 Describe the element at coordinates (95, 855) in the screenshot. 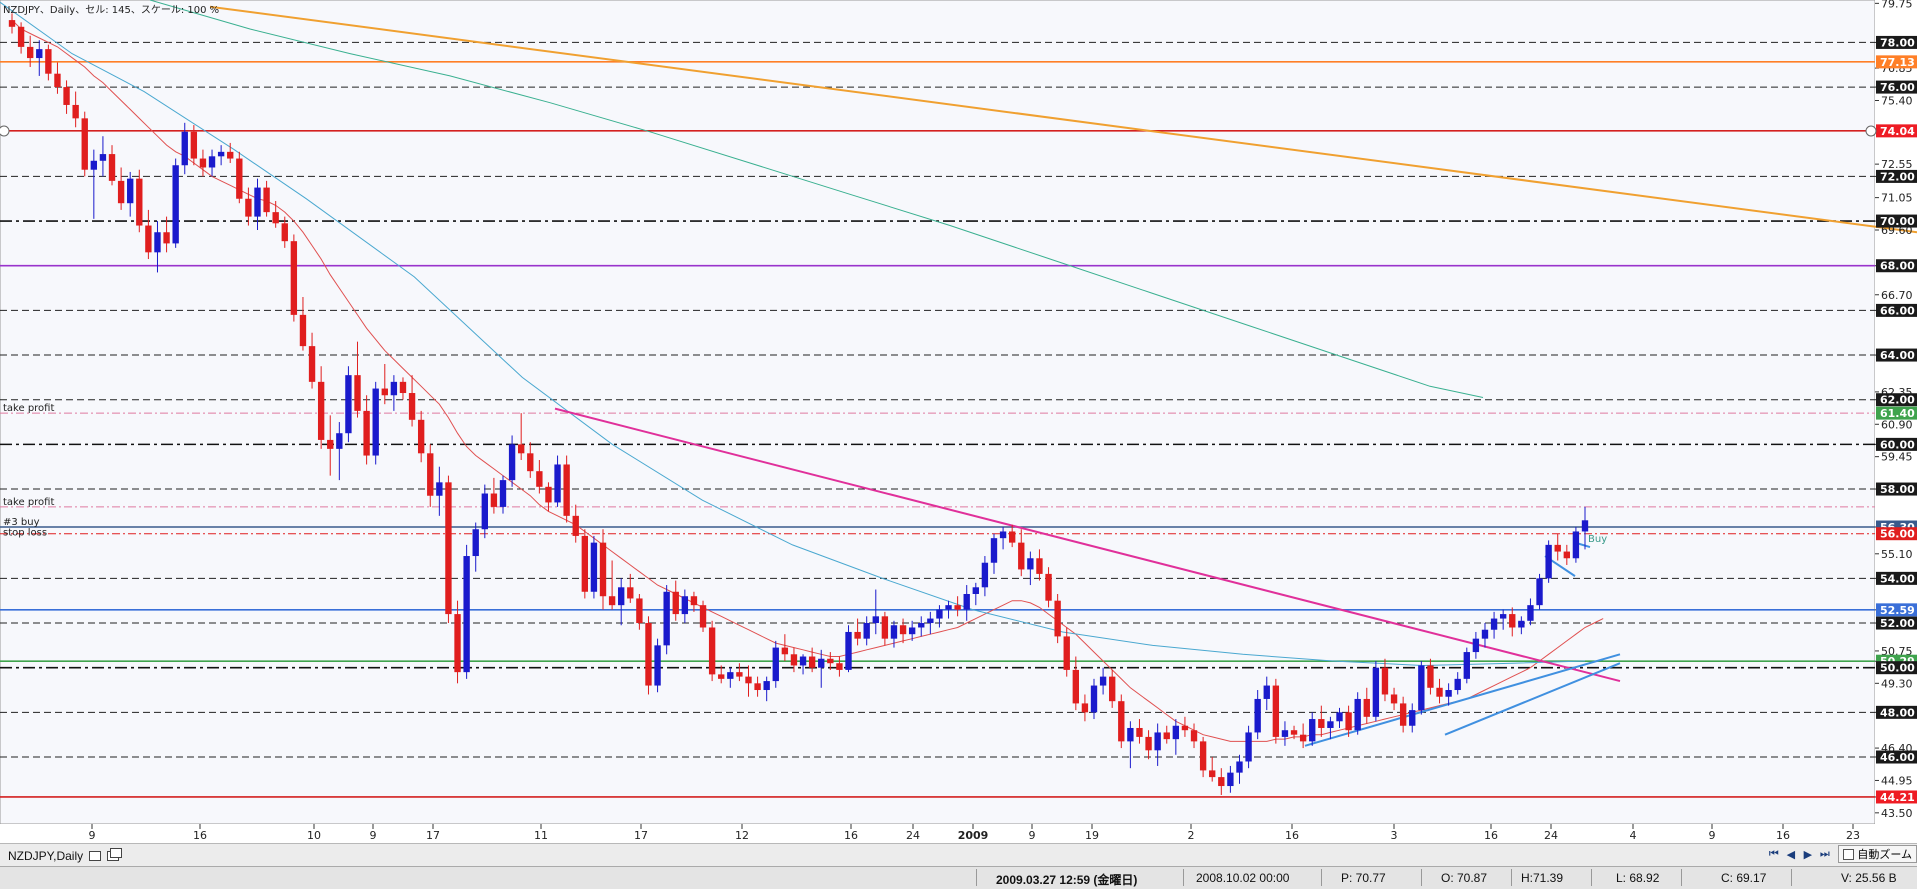

I see `window-icon` at that location.